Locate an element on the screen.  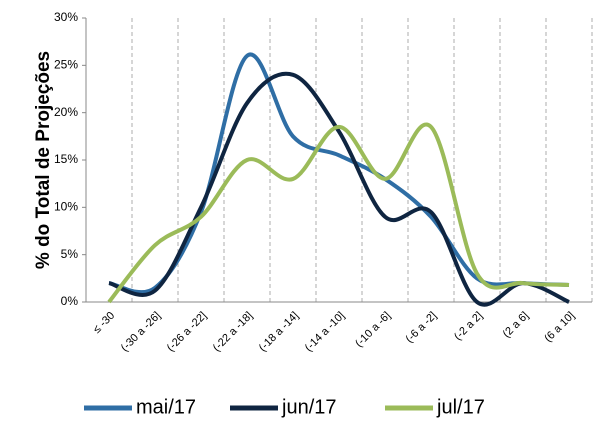
y-tick-label: 20% is located at coordinates (66, 112).